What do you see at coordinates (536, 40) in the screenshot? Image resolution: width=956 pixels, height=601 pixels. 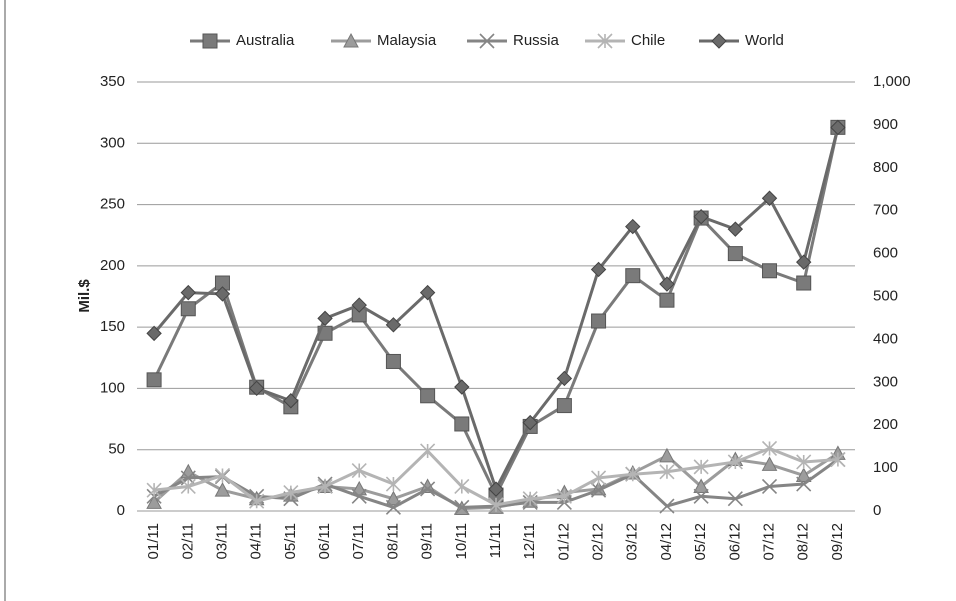 I see `legend-label: Russia` at bounding box center [536, 40].